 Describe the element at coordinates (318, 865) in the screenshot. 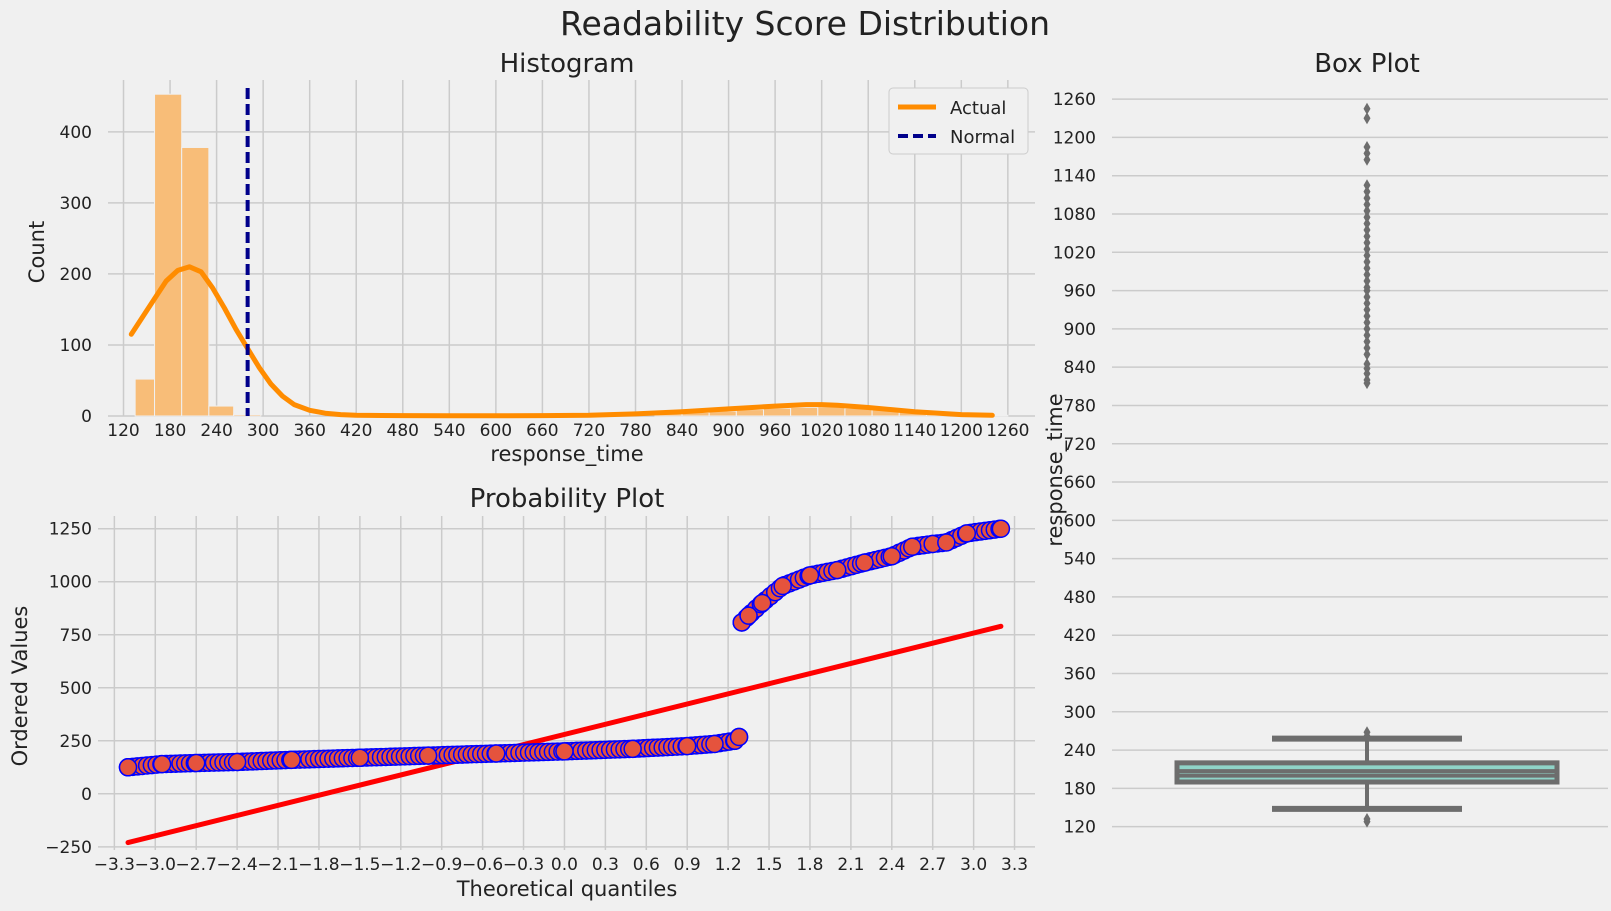

I see `x-tick-label: −1.8` at that location.